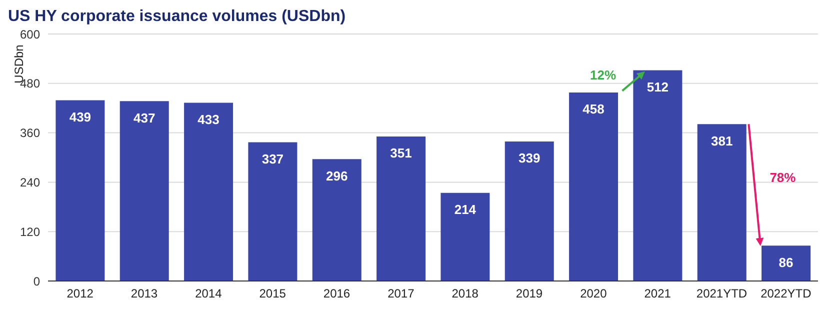 This screenshot has height=320, width=830. Describe the element at coordinates (465, 210) in the screenshot. I see `data-label: 214` at that location.